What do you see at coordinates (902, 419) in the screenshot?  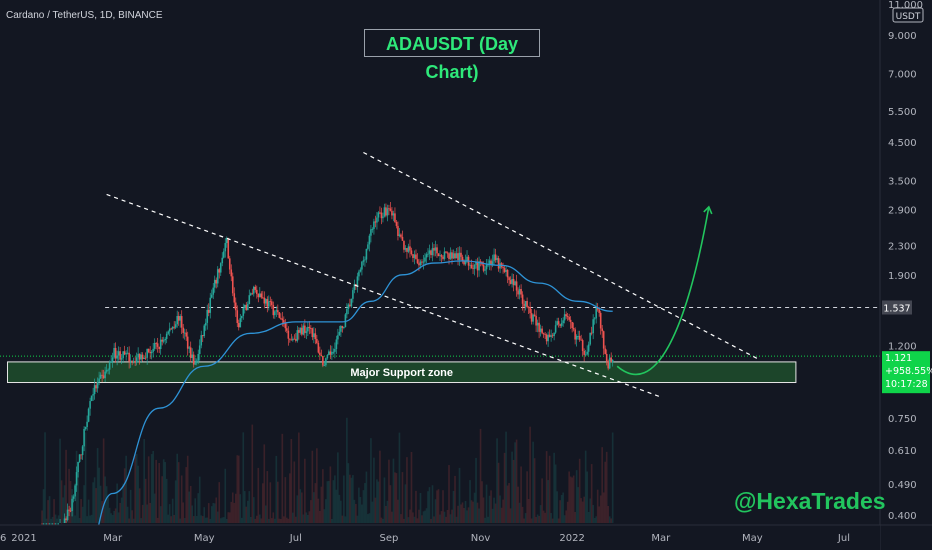 I see `y-tick-label: 0.750` at bounding box center [902, 419].